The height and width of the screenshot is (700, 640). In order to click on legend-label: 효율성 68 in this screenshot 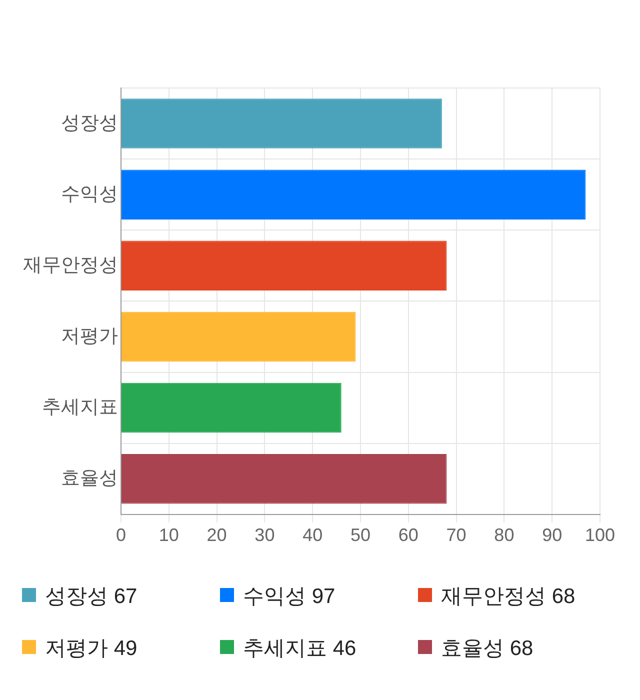, I will do `click(487, 649)`.